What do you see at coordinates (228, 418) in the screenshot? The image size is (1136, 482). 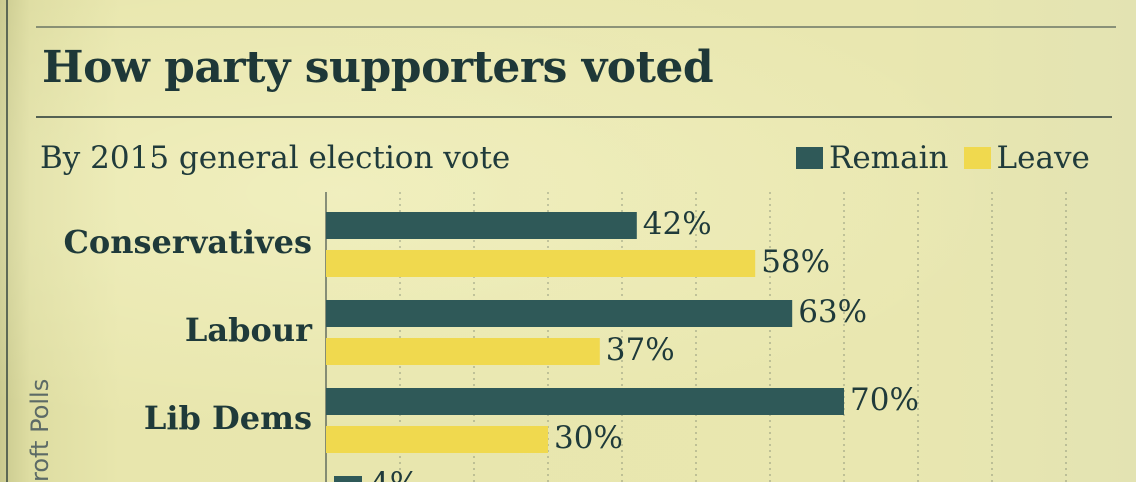 I see `category-label-lib-dems: Lib Dems` at bounding box center [228, 418].